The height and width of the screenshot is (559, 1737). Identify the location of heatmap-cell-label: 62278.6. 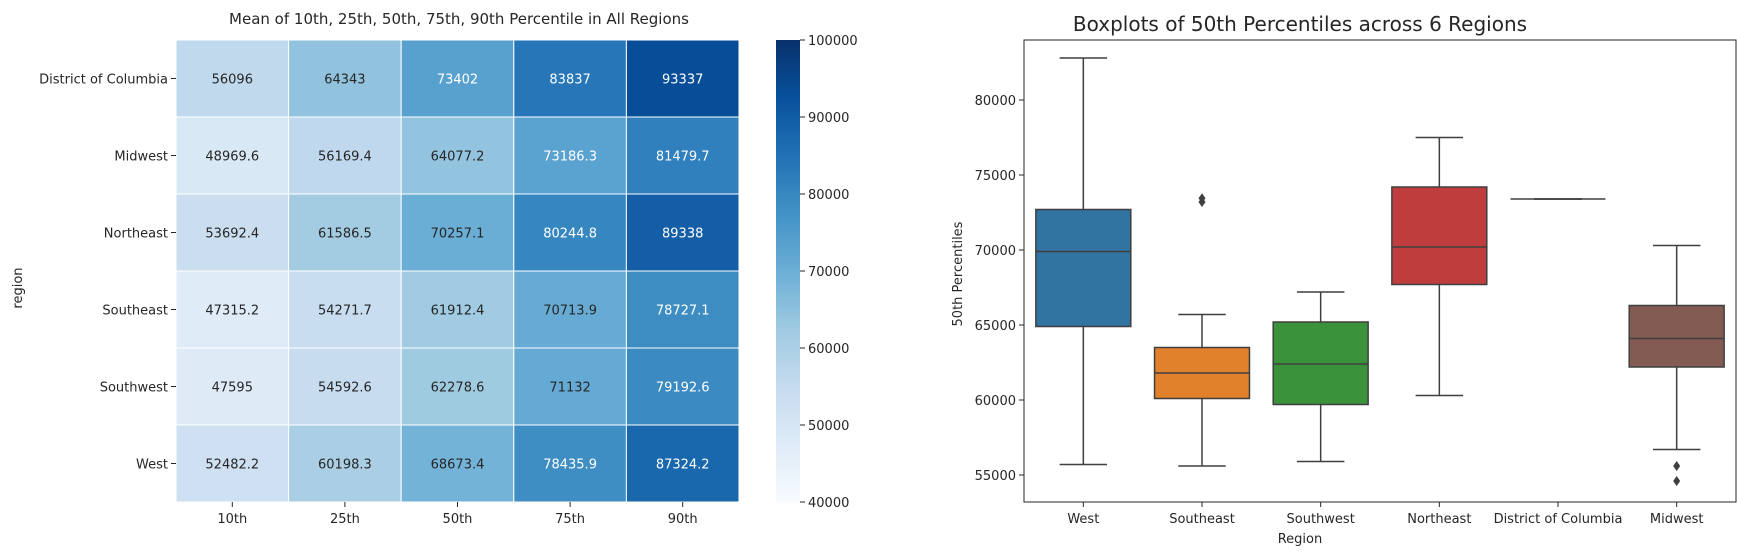
(458, 388).